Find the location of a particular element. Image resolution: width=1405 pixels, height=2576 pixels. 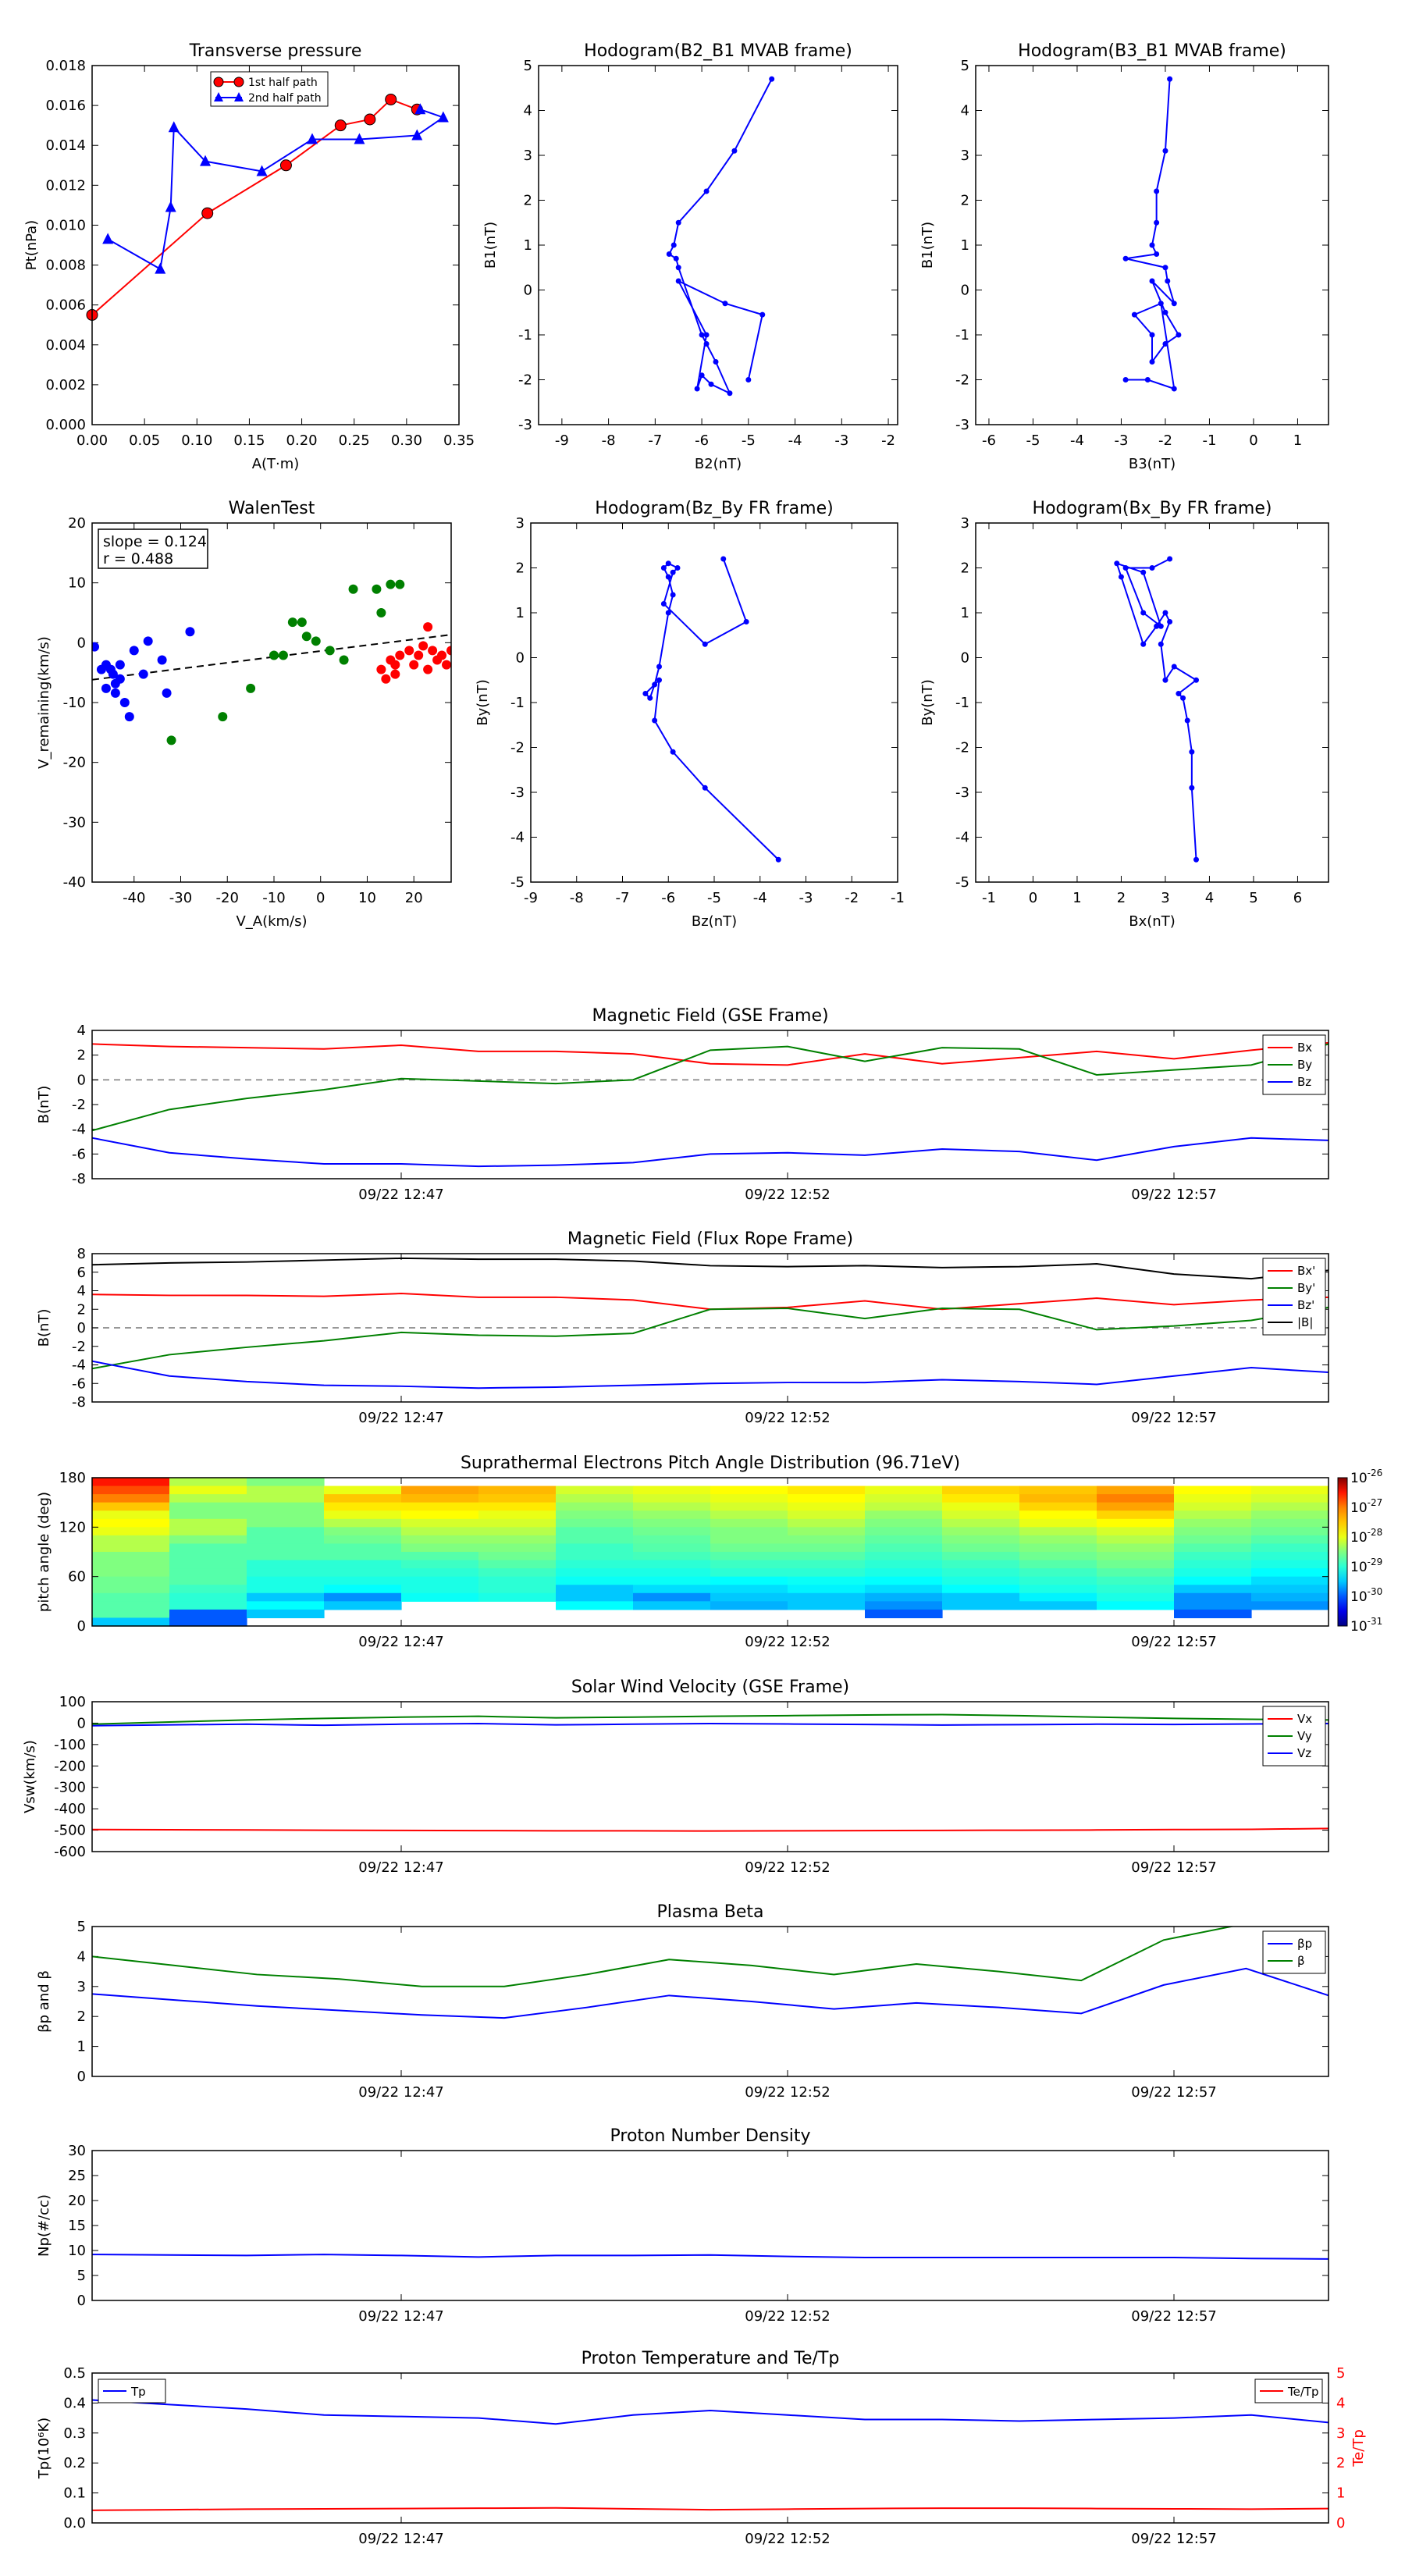

y-tick-label: 10 is located at coordinates (77, 2251).